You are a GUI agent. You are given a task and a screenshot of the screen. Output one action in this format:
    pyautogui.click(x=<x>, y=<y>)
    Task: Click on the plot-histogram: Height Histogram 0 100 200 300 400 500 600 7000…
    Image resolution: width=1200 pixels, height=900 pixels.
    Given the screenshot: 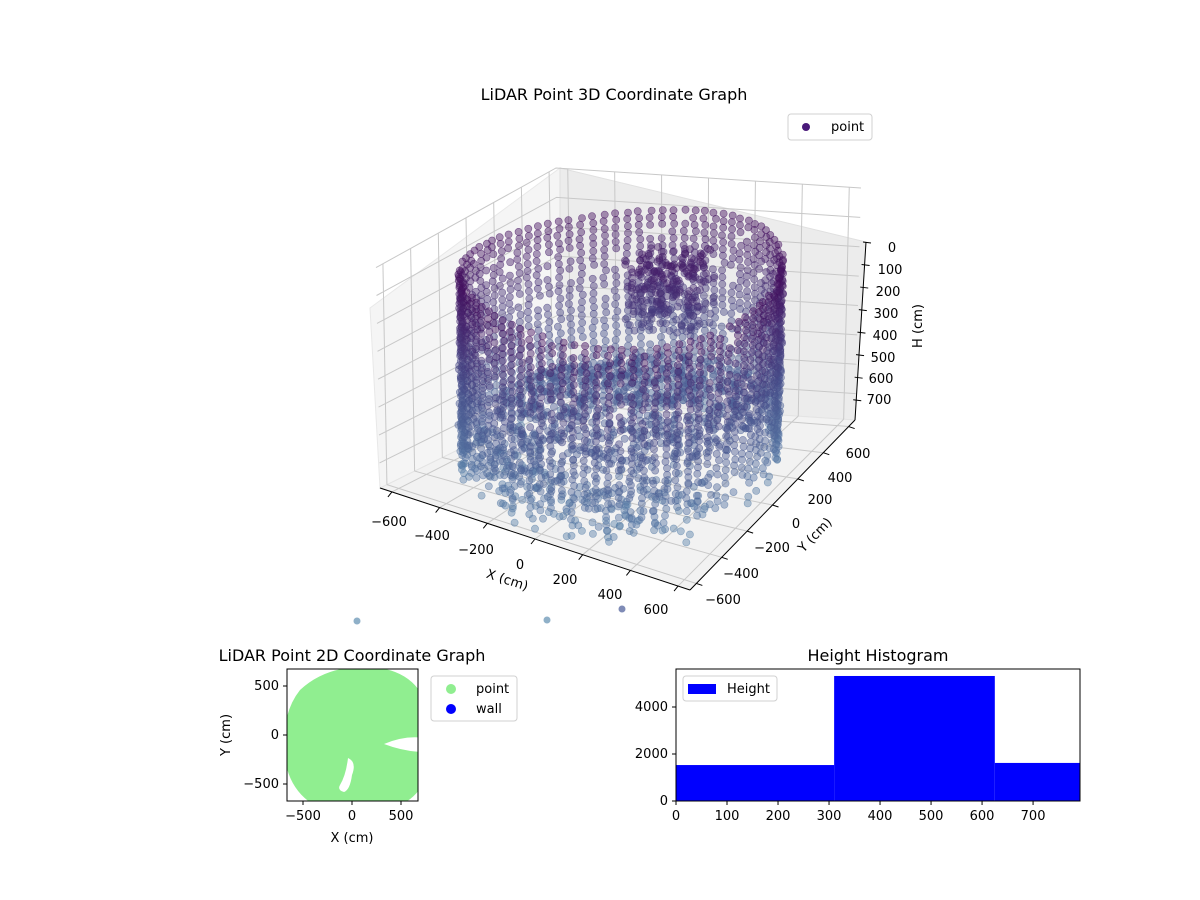 What is the action you would take?
    pyautogui.click(x=858, y=735)
    